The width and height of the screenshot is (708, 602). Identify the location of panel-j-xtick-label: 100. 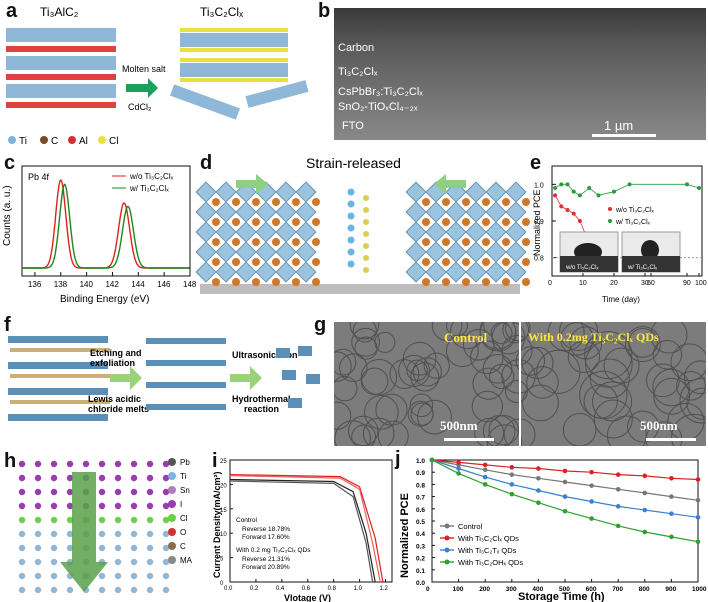
(458, 589).